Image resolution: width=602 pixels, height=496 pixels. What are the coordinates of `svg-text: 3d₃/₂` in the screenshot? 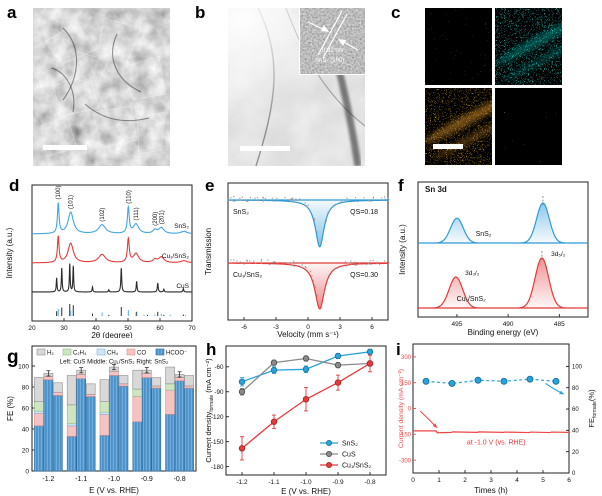 It's located at (472, 273).